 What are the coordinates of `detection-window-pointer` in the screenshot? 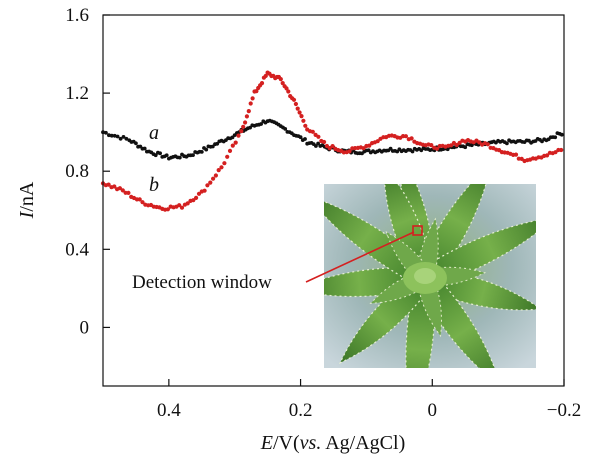 It's located at (360, 257).